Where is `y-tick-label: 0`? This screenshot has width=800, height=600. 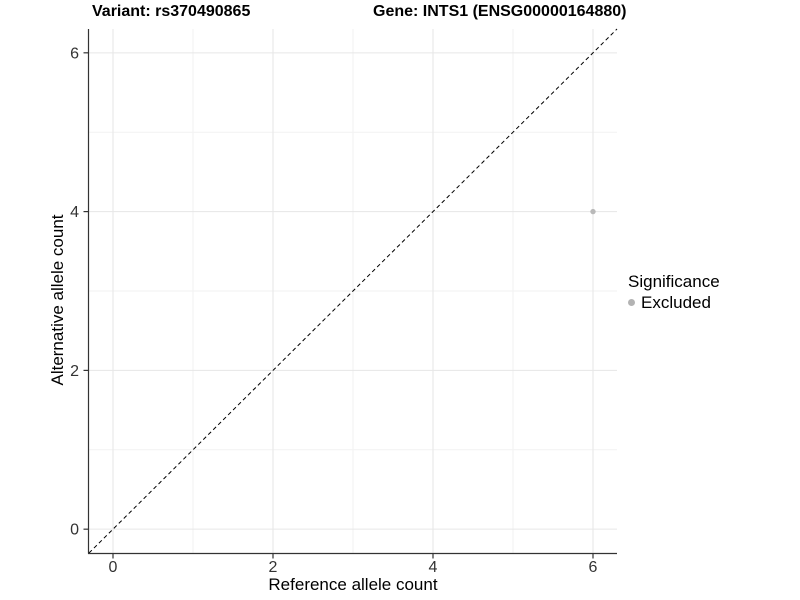 y-tick-label: 0 is located at coordinates (74, 530).